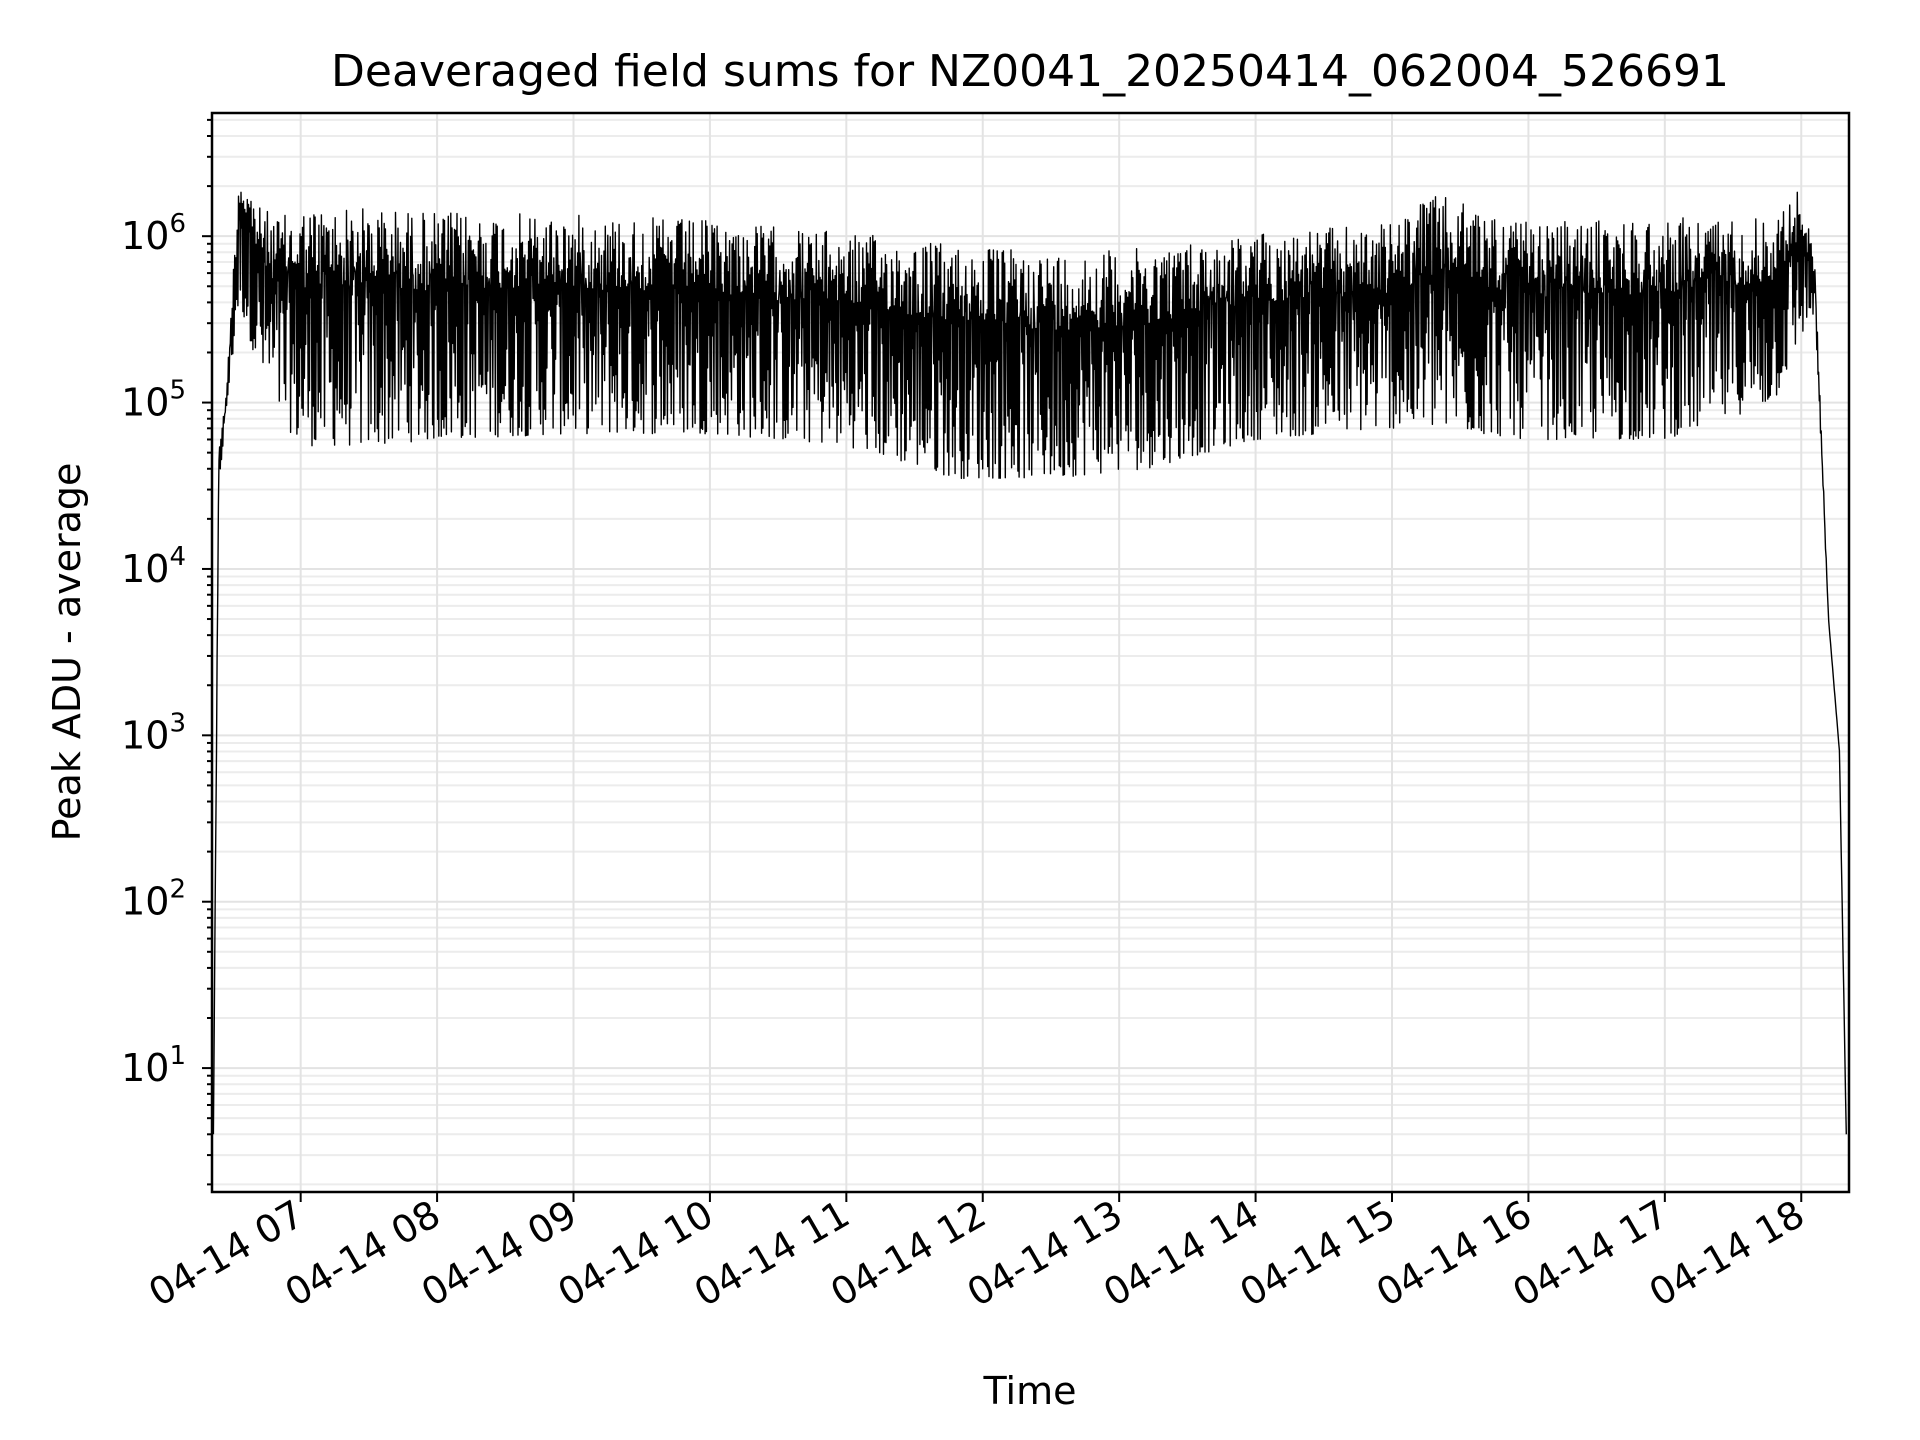 The width and height of the screenshot is (1920, 1440). What do you see at coordinates (177, 1056) in the screenshot?
I see `y-tick-exponent: 1` at bounding box center [177, 1056].